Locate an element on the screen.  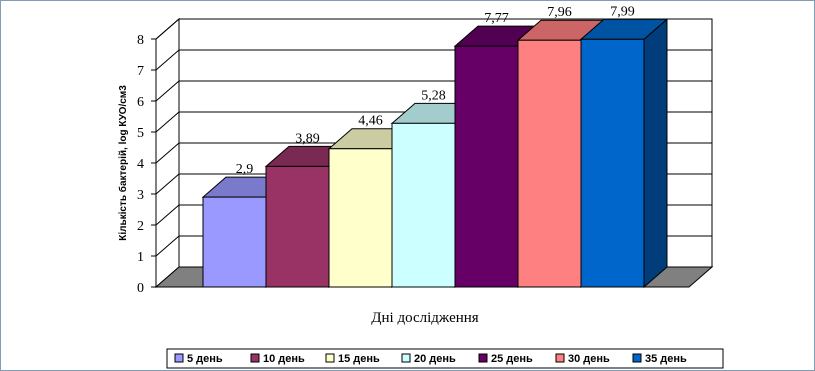
legend-item-2: 10 день is located at coordinates (277, 359).